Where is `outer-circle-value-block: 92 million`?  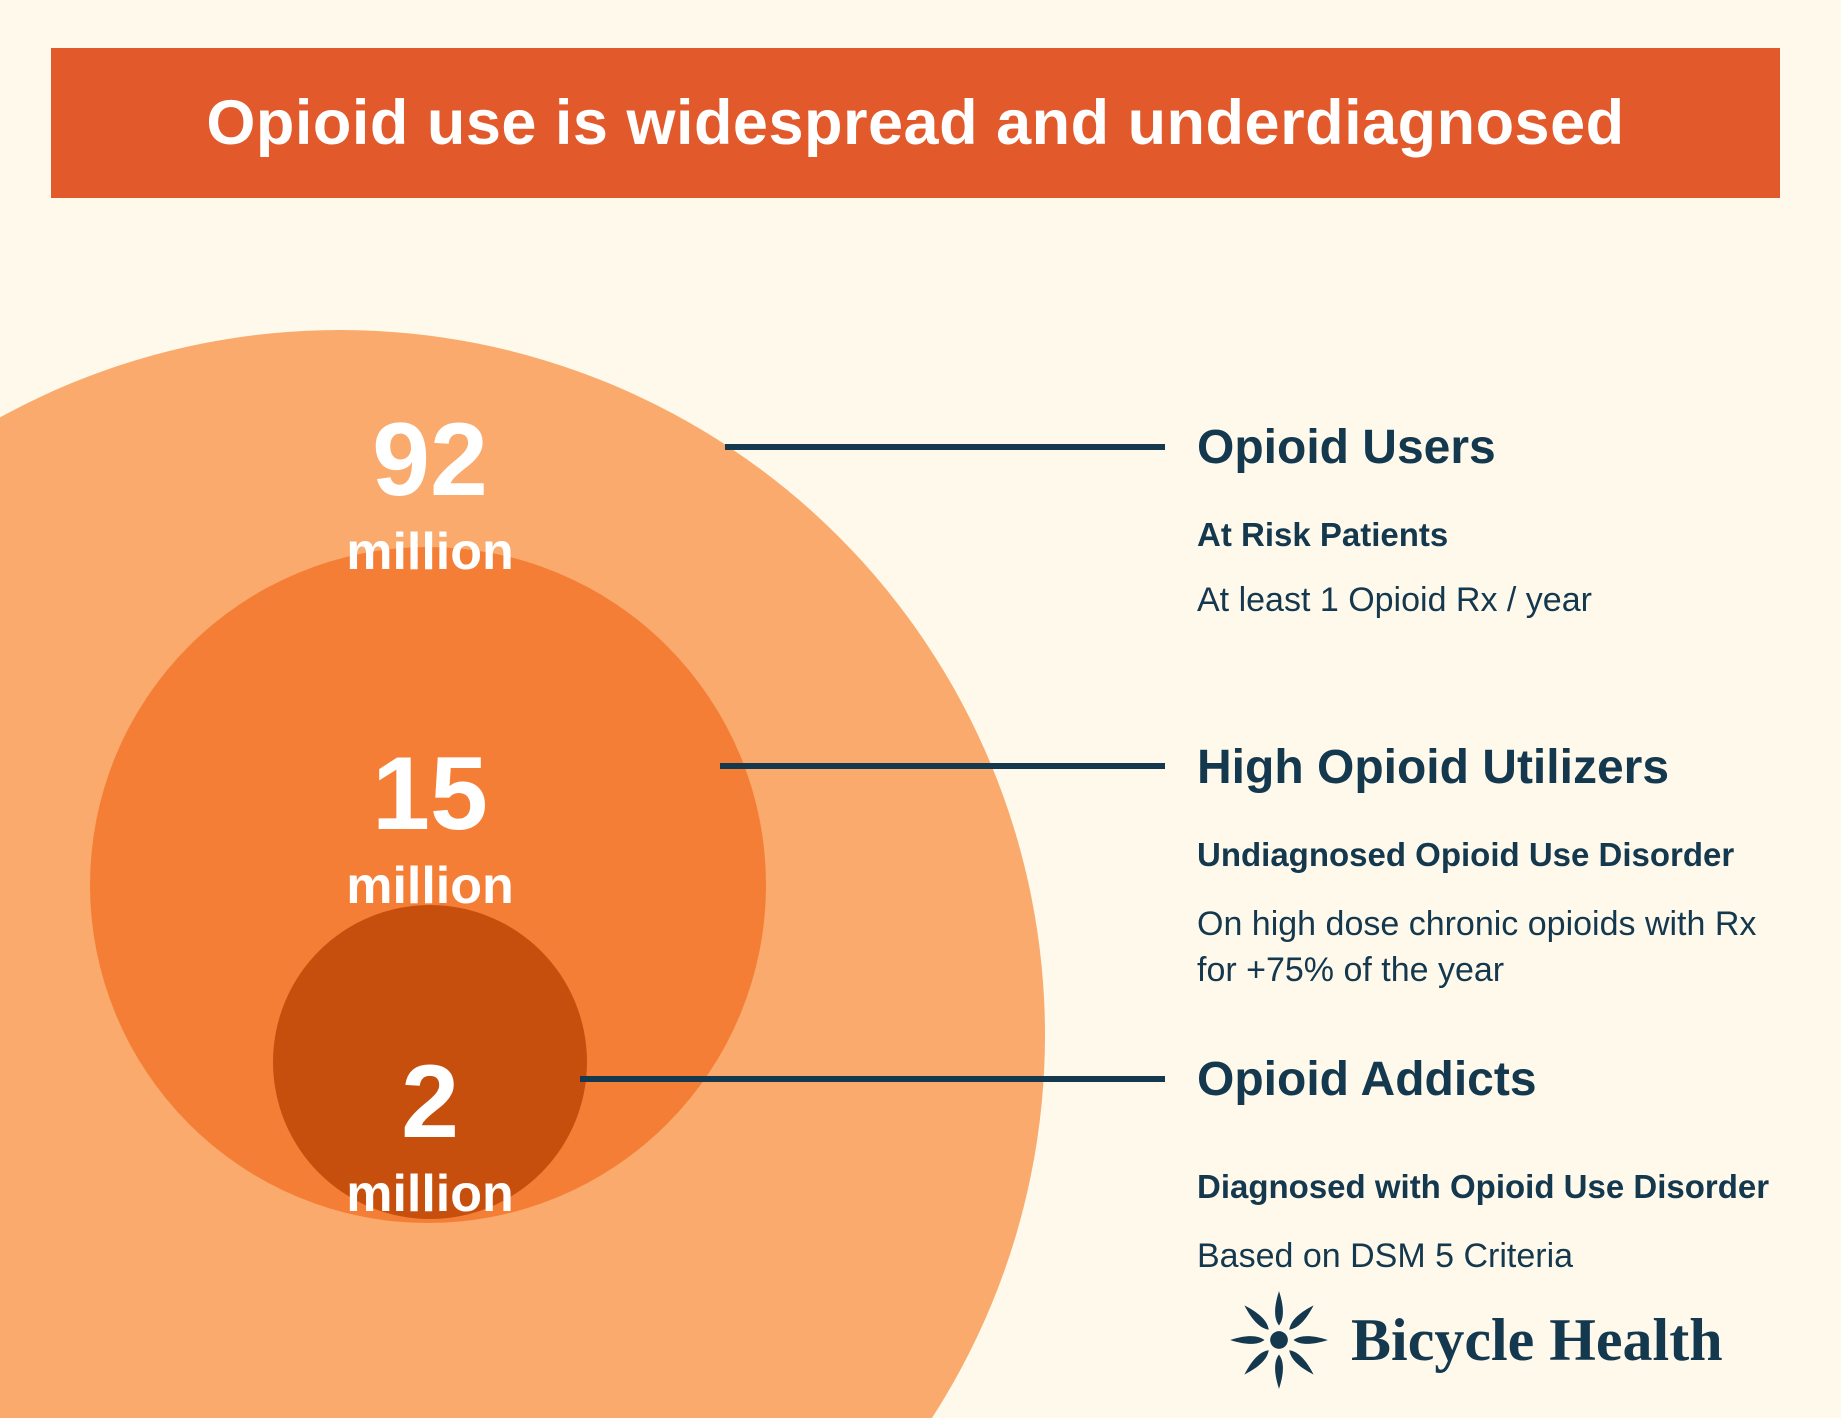
outer-circle-value-block: 92 million is located at coordinates (430, 493).